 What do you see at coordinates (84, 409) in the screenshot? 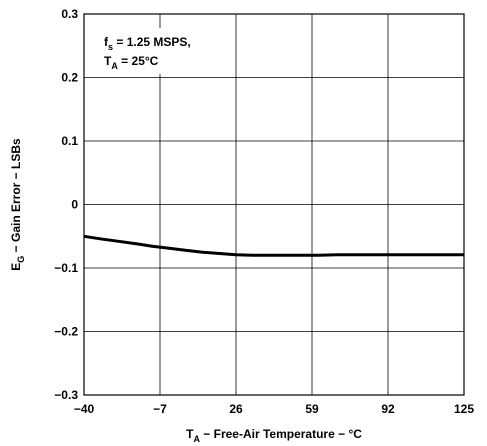
I see `x-tick-label: −40` at bounding box center [84, 409].